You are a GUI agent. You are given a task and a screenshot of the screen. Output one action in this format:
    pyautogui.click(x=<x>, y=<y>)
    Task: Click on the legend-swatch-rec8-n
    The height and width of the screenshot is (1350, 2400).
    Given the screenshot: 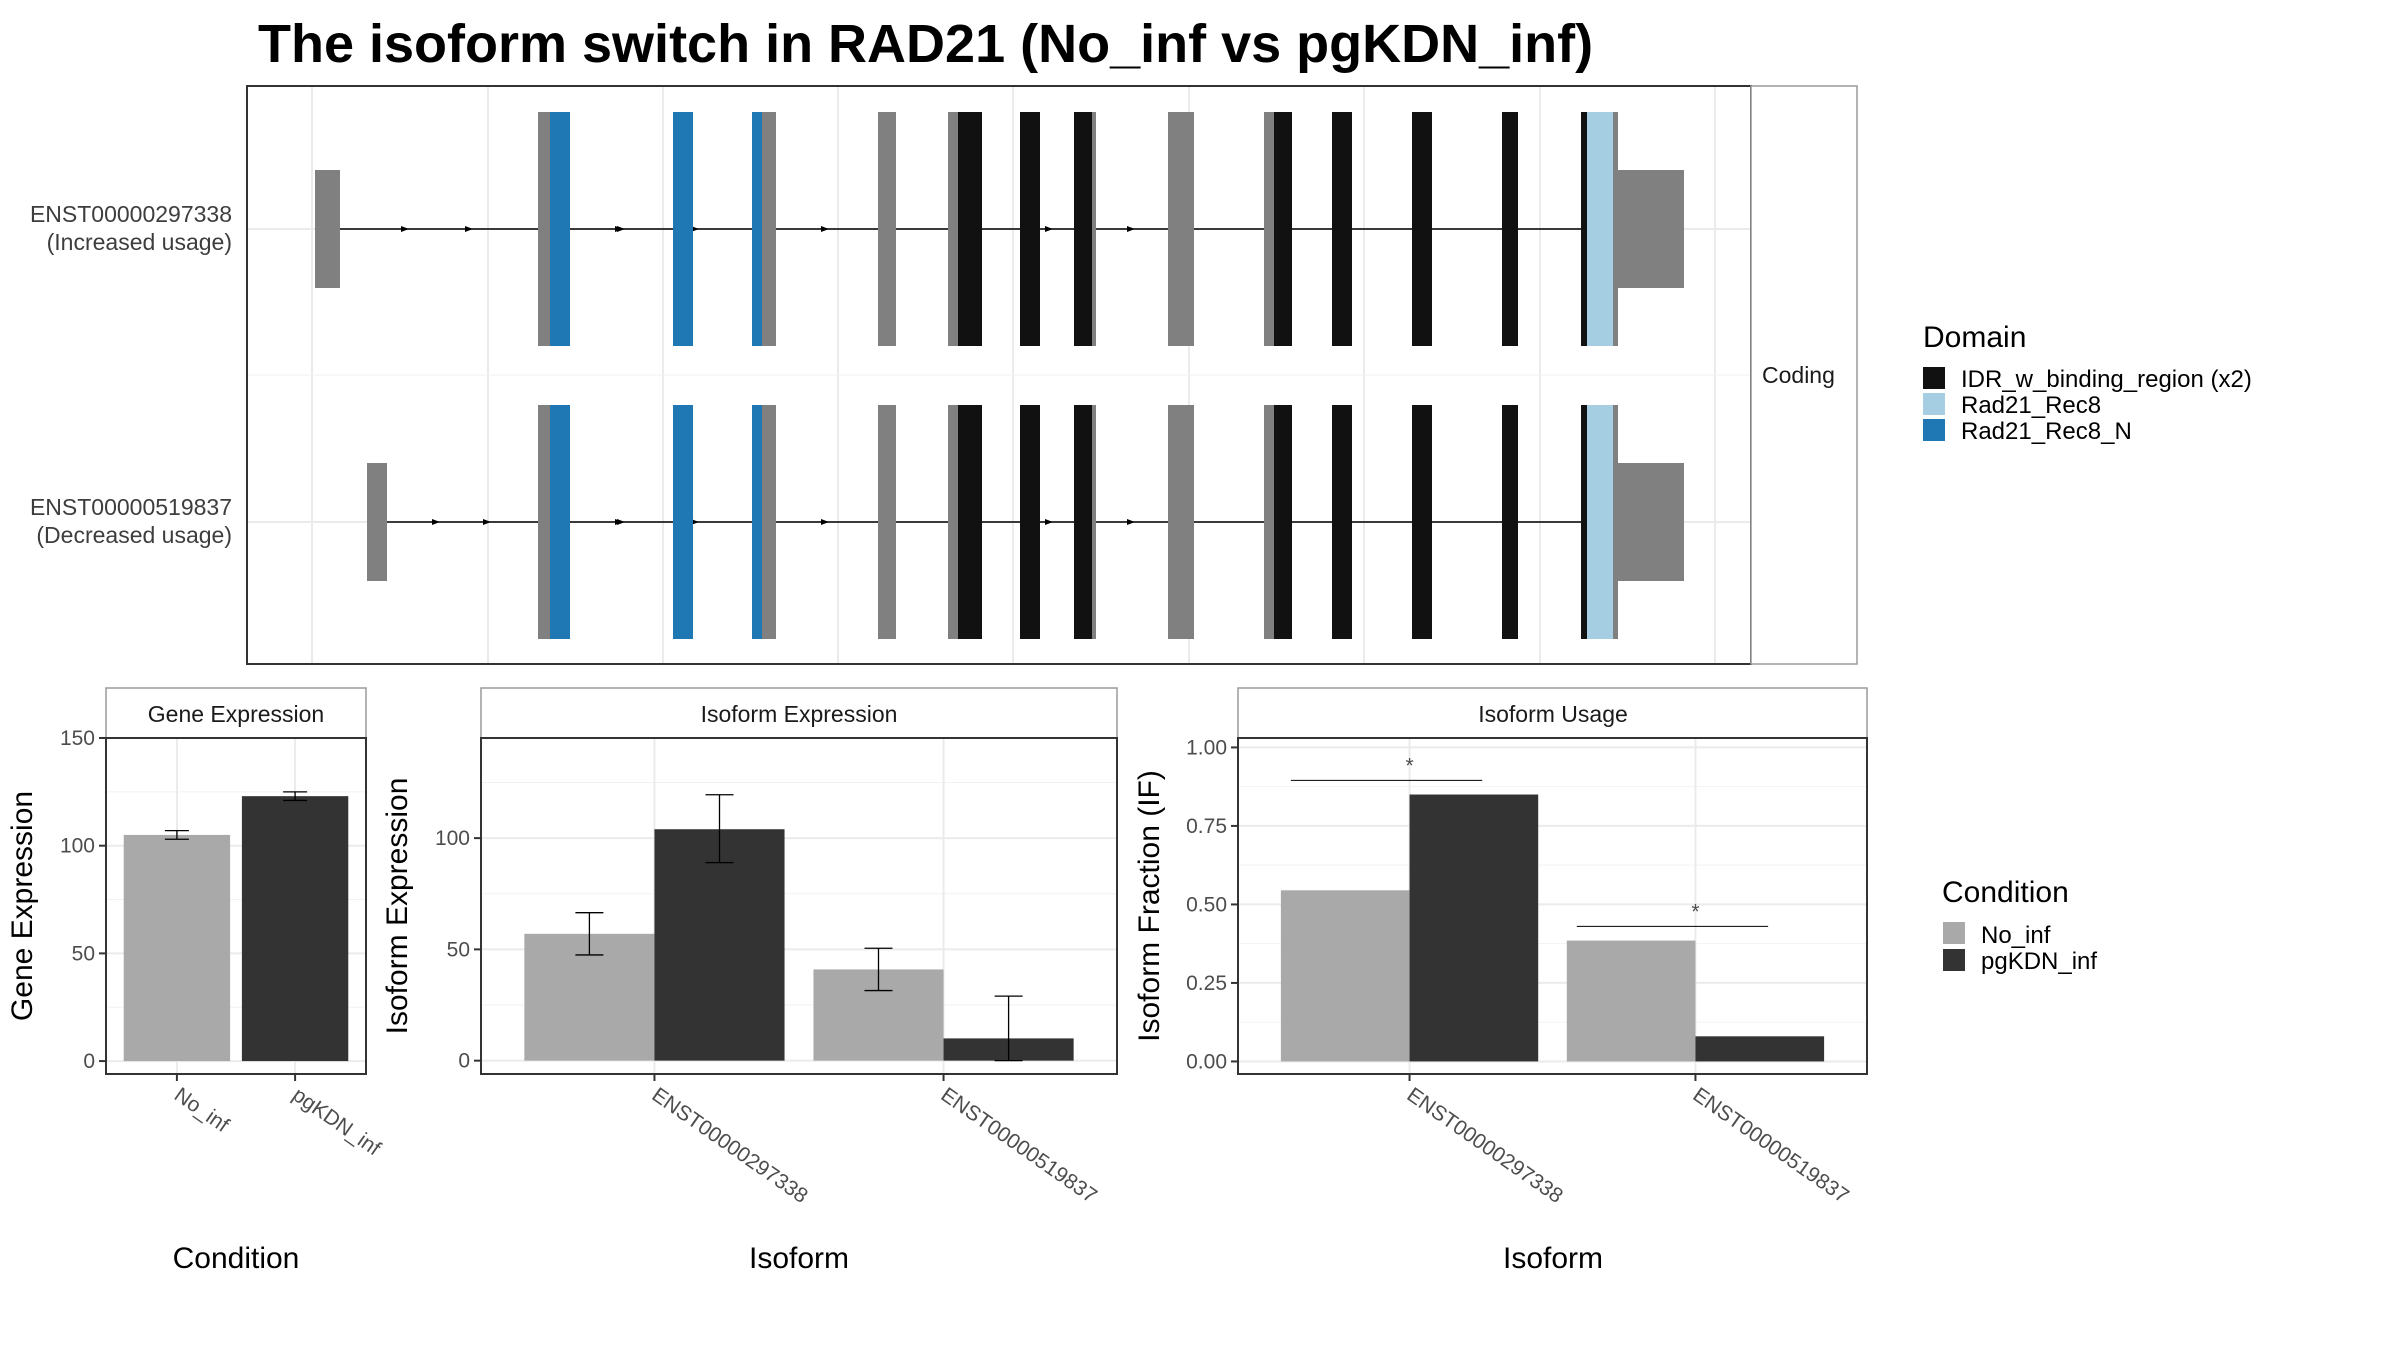 What is the action you would take?
    pyautogui.click(x=1934, y=430)
    